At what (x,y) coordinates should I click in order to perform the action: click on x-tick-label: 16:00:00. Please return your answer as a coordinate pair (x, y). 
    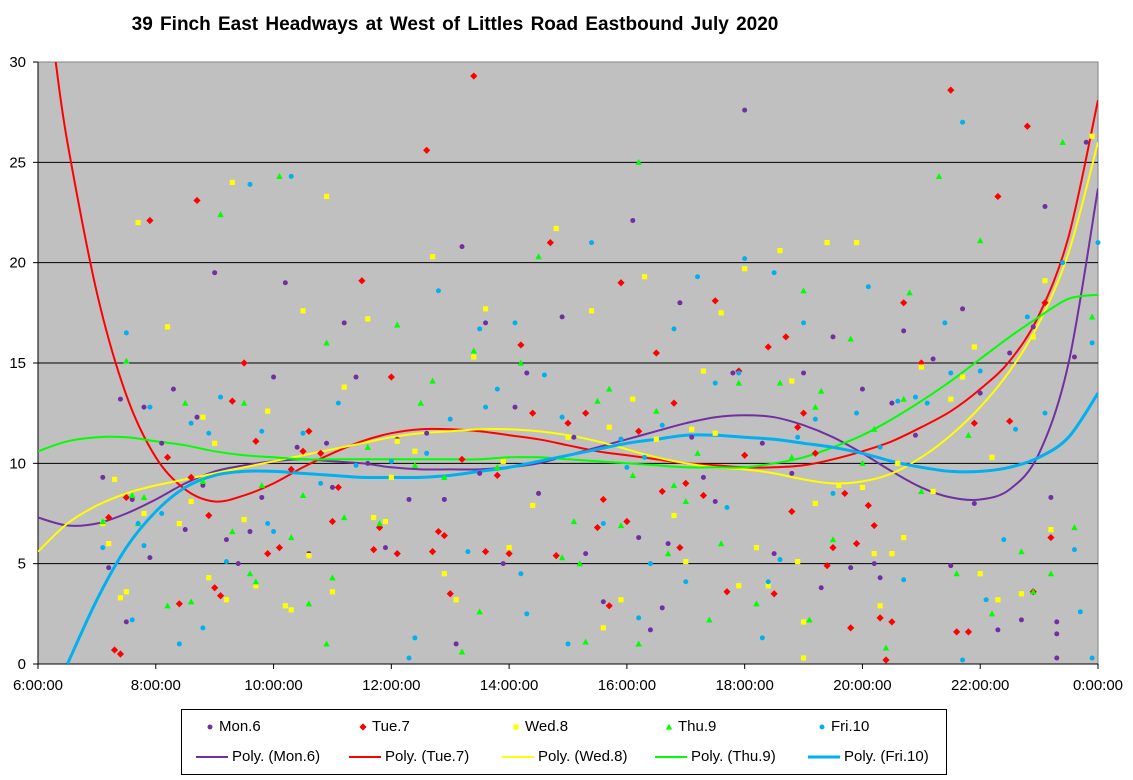
    Looking at the image, I should click on (627, 685).